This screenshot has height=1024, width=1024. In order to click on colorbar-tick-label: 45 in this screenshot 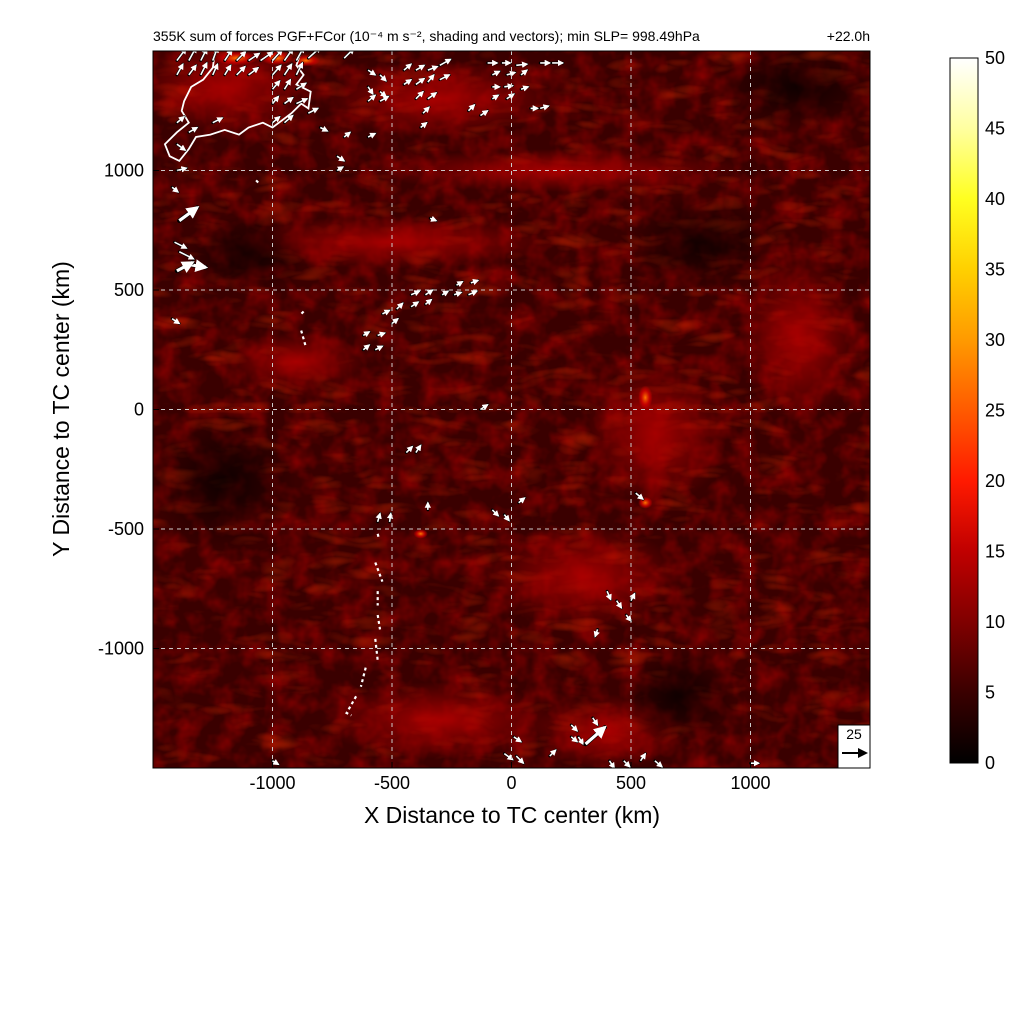, I will do `click(995, 129)`.